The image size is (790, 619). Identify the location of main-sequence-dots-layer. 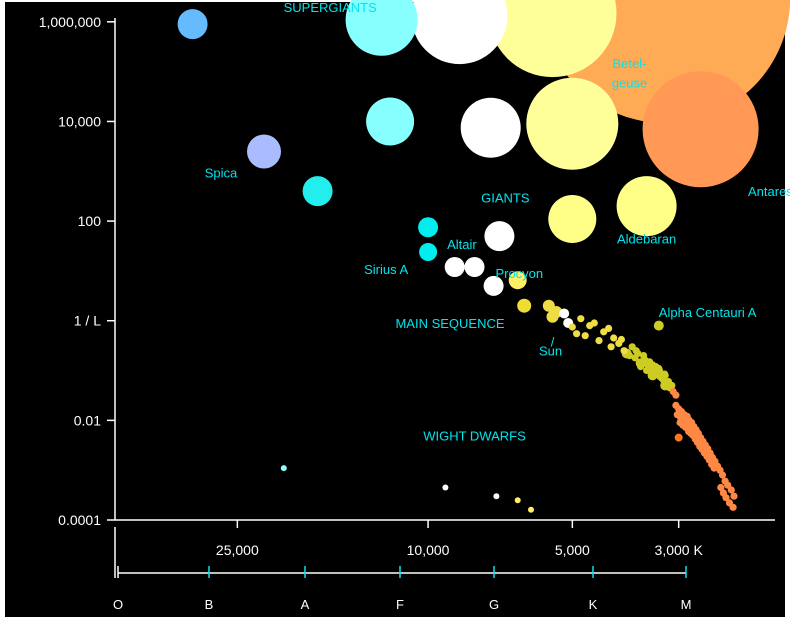
(653, 413).